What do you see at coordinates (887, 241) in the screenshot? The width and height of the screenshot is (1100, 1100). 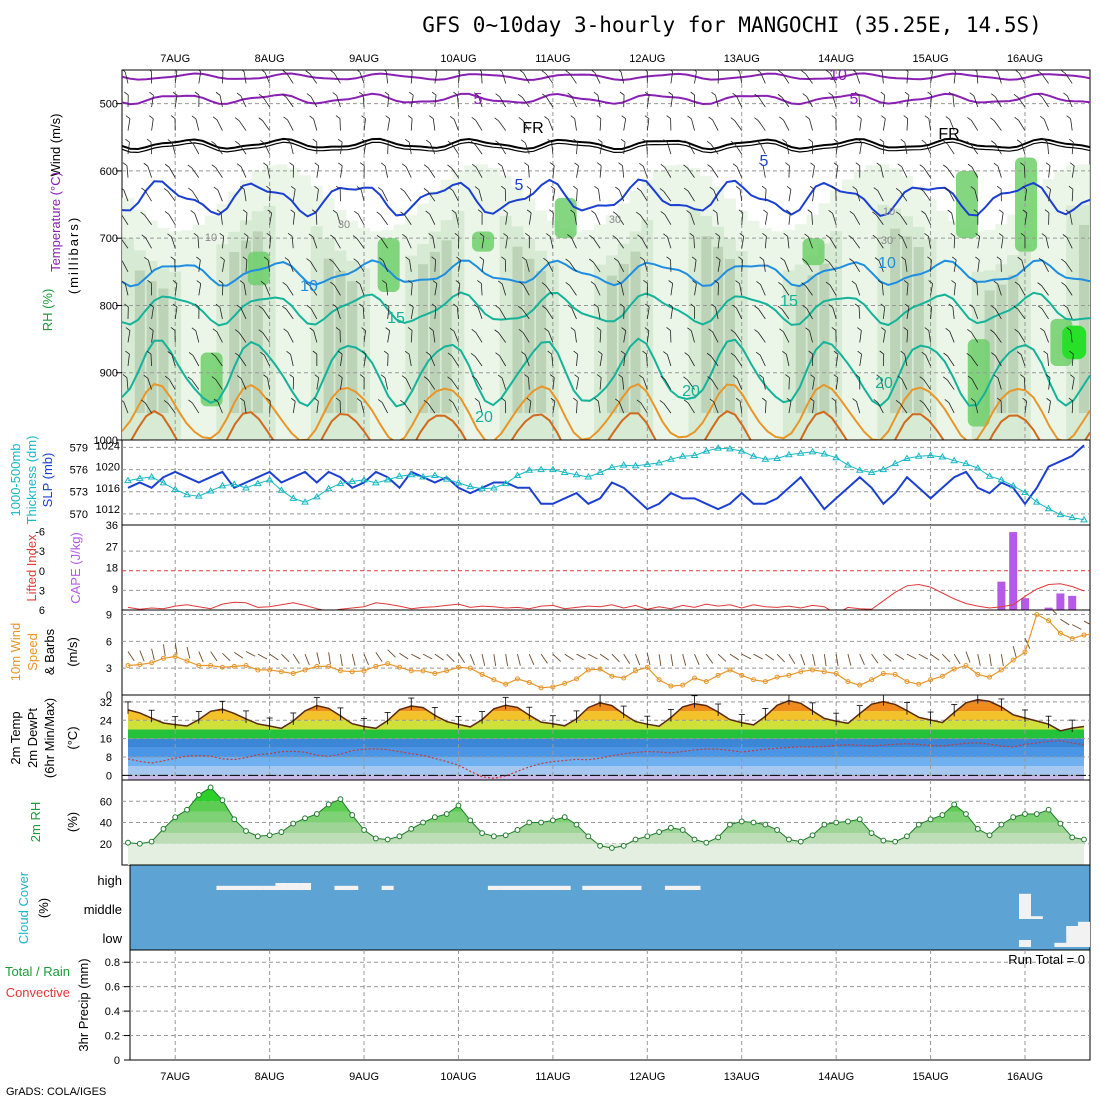 I see `contour-label: 30` at bounding box center [887, 241].